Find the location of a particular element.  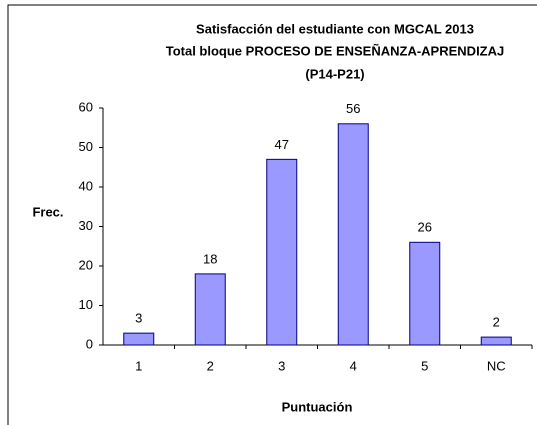

x-tick-label: 2 is located at coordinates (210, 365).